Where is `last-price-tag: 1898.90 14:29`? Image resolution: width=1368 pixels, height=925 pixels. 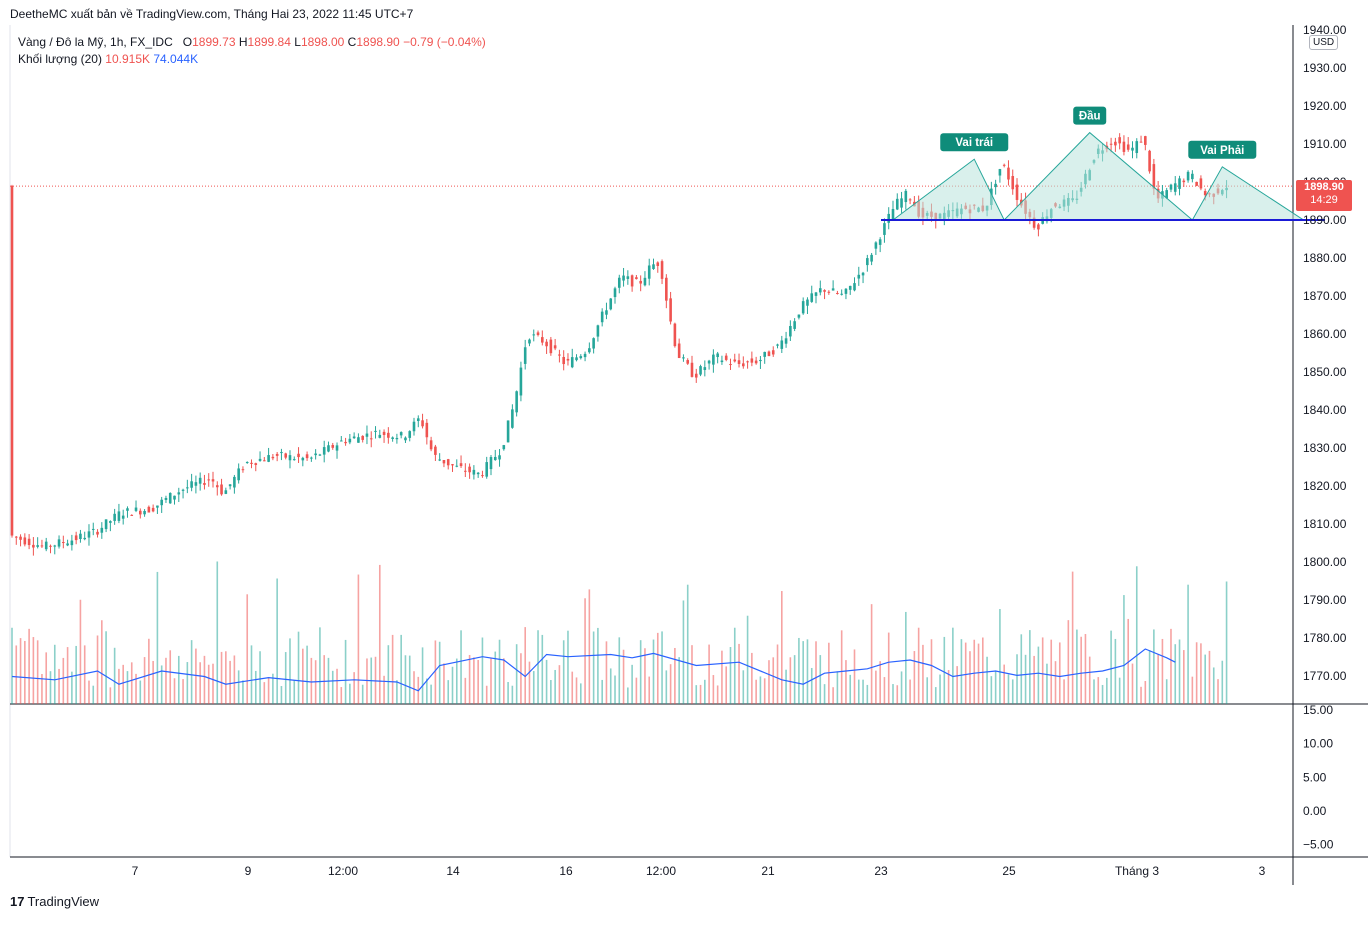
last-price-tag: 1898.90 14:29 is located at coordinates (1324, 195).